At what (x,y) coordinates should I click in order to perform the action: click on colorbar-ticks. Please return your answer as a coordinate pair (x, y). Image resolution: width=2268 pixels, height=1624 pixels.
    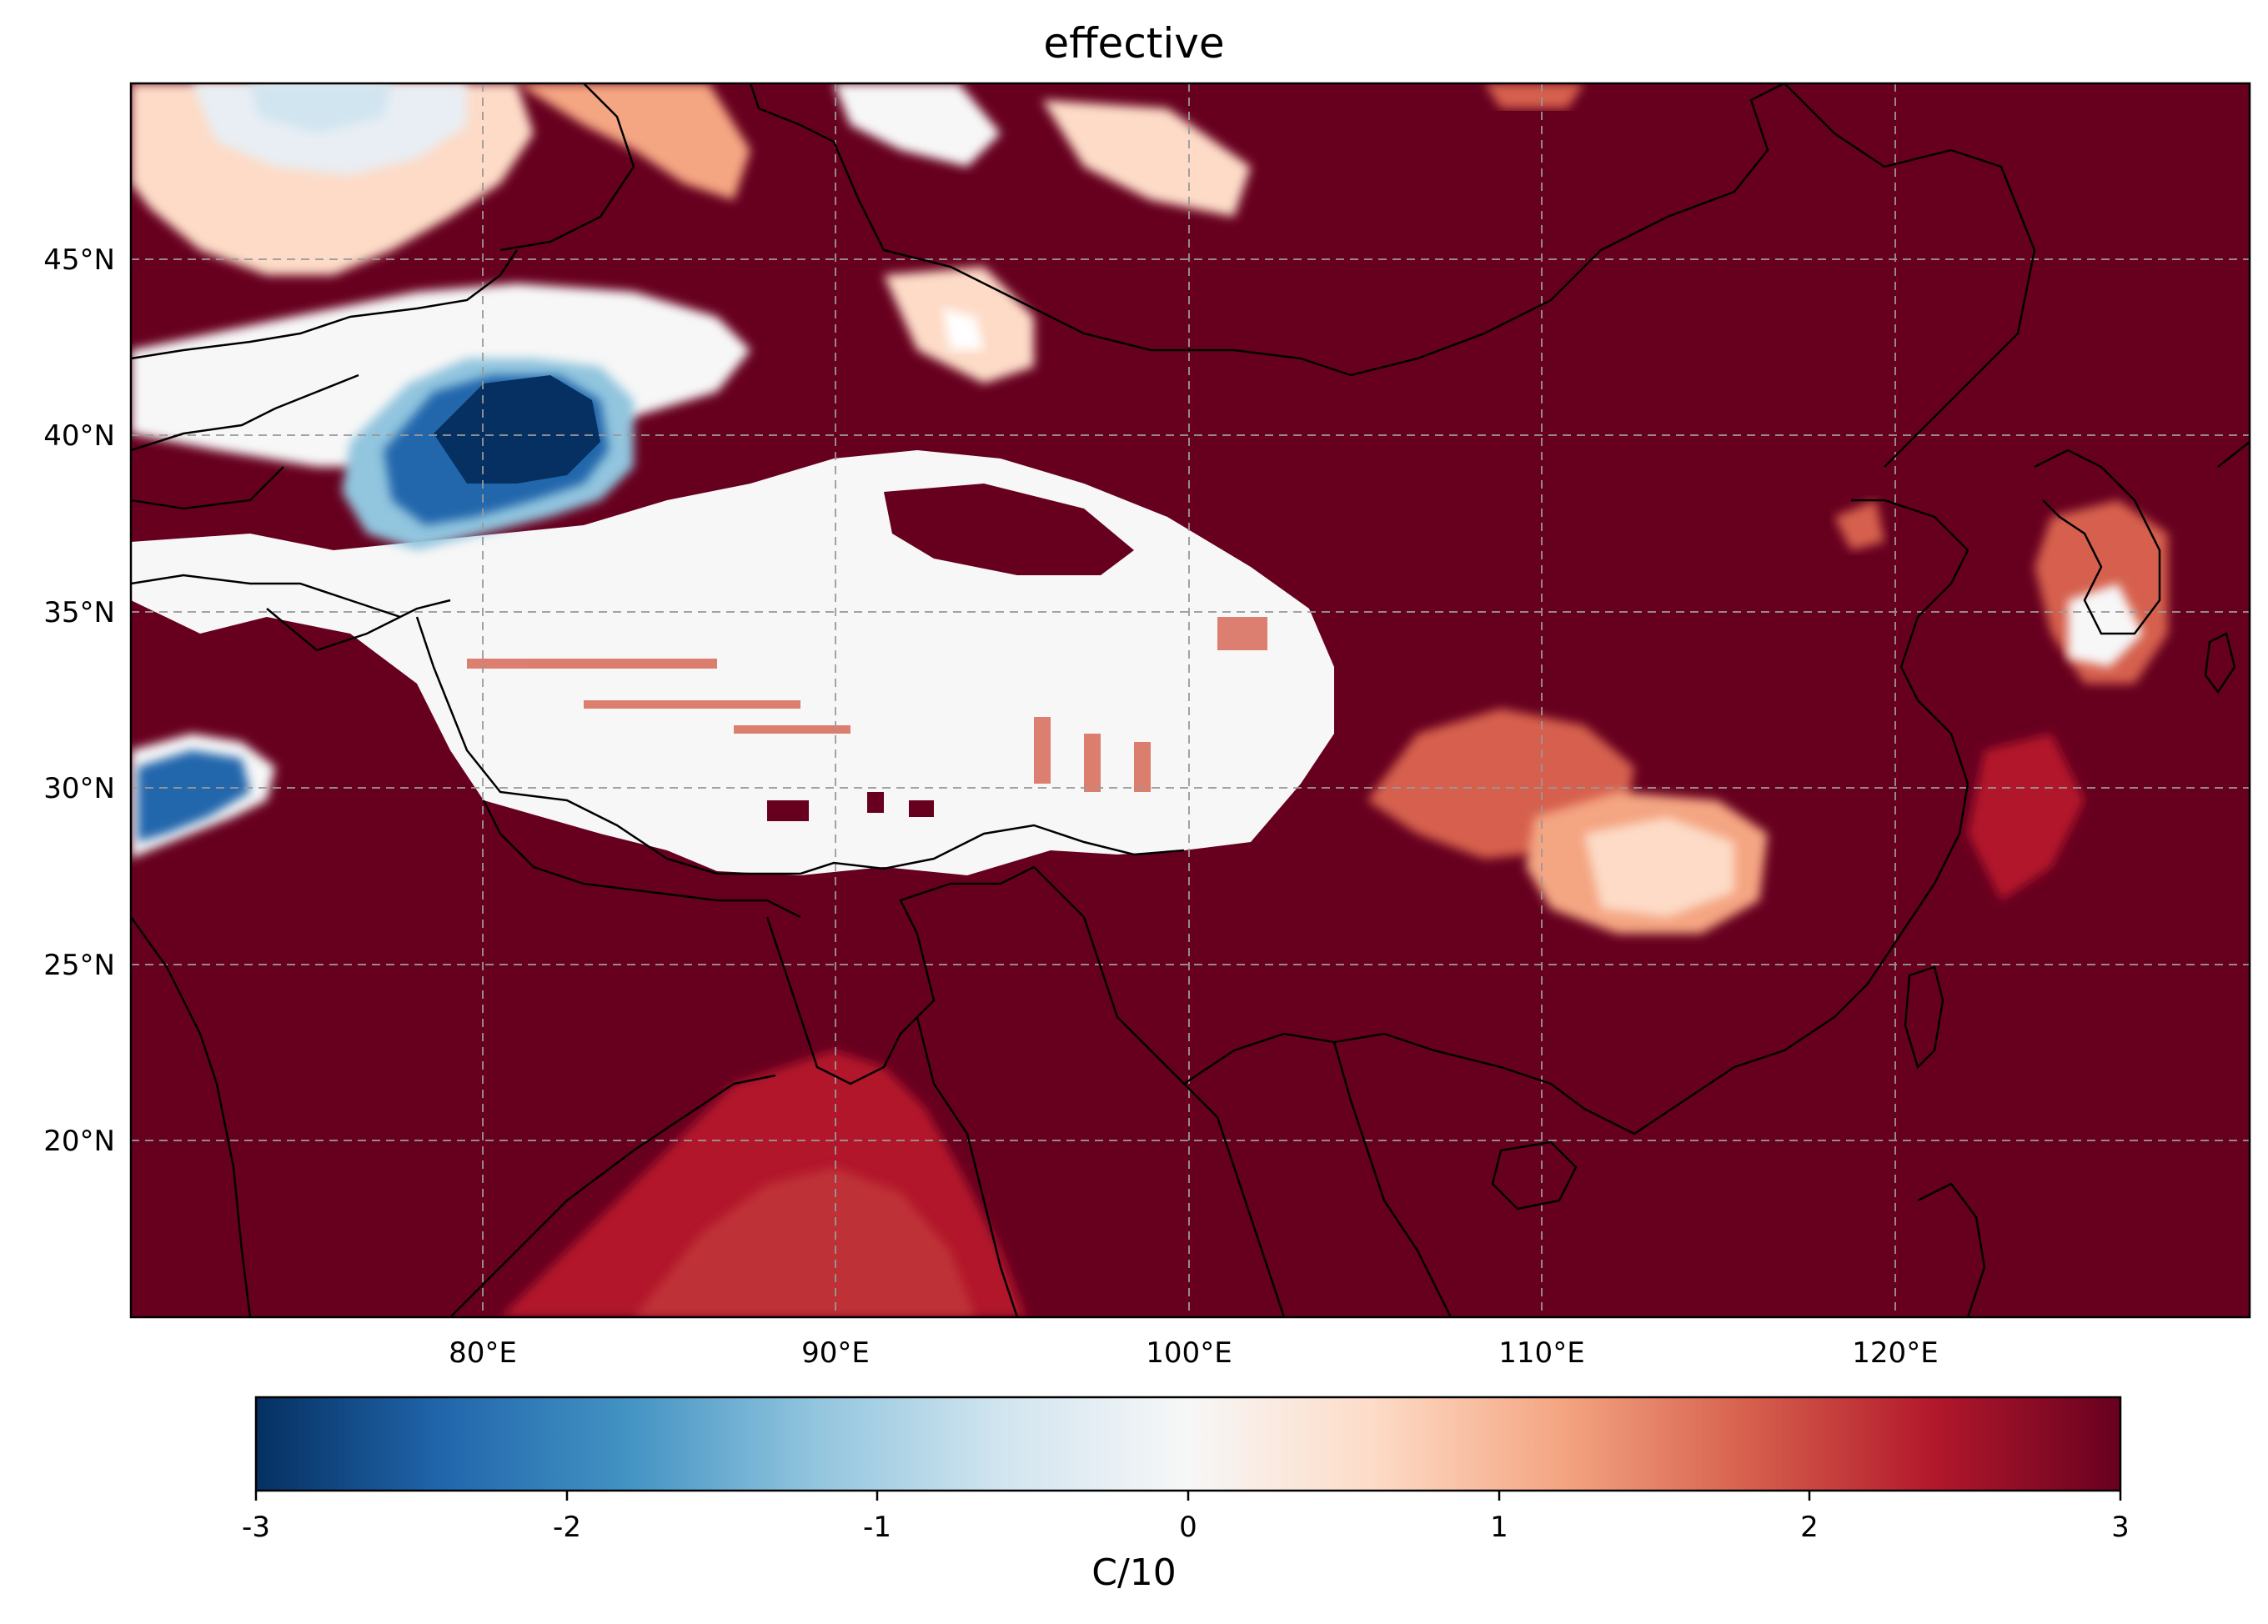
    Looking at the image, I should click on (1188, 1496).